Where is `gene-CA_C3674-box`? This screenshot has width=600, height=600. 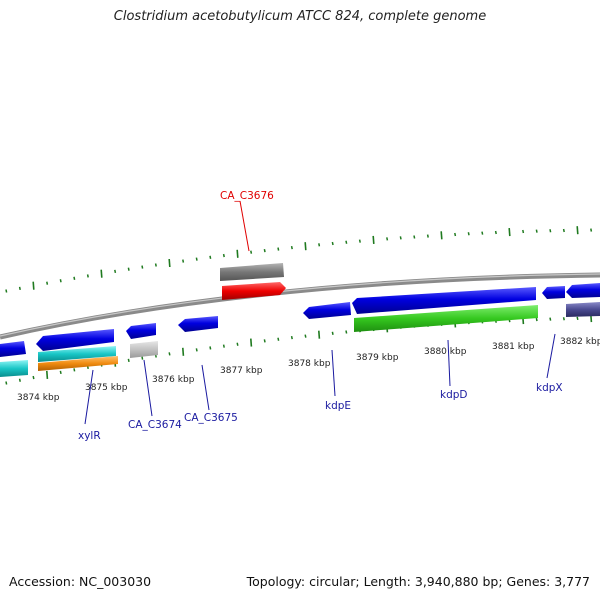
gene-CA_C3674-box is located at coordinates (144, 349).